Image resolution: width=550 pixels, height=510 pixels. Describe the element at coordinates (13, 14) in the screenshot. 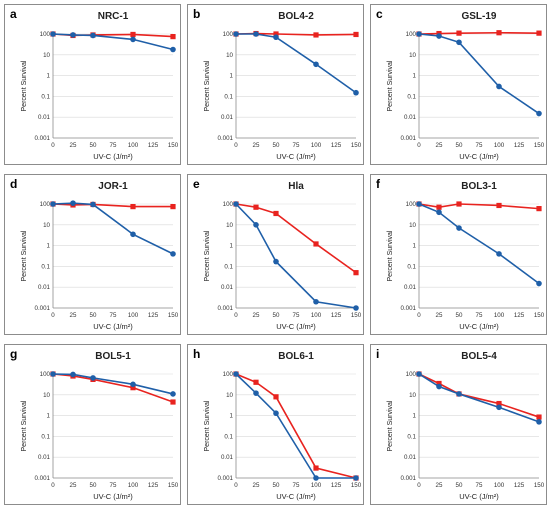

I see `panel-letter: a` at that location.